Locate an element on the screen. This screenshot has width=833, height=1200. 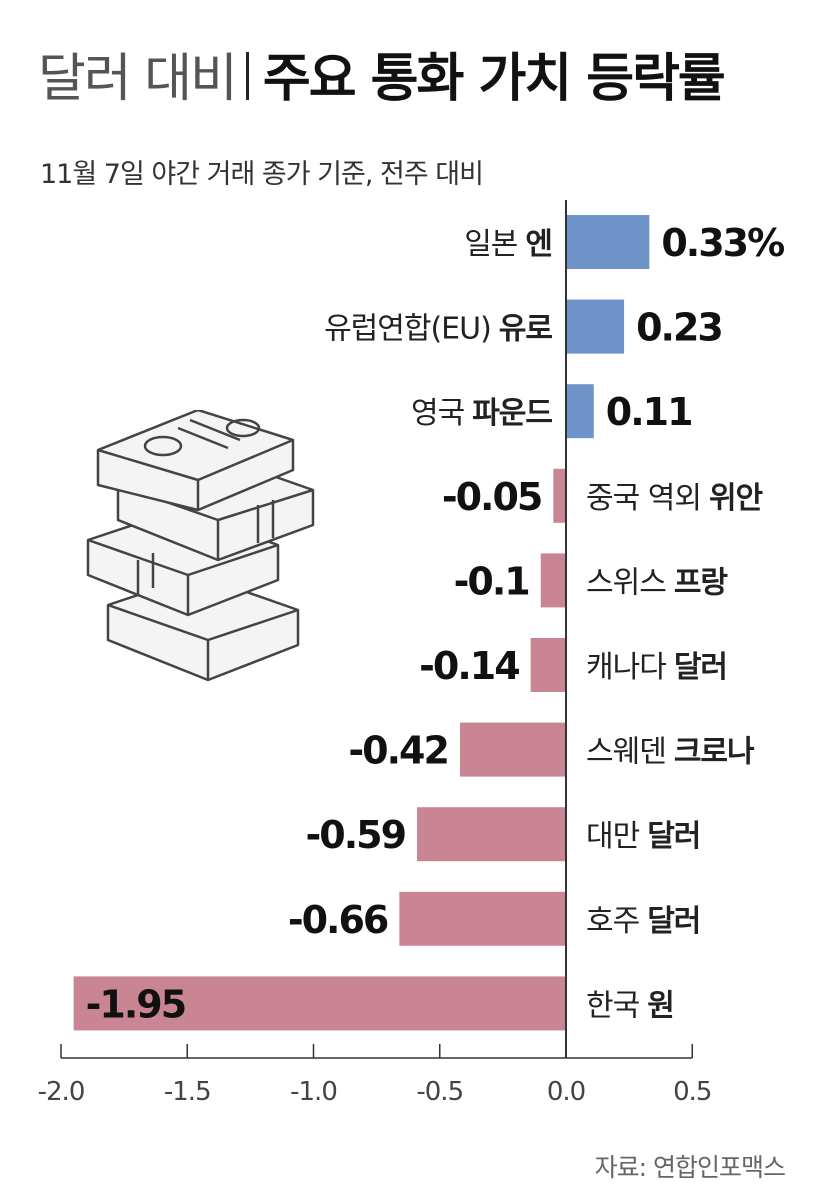
category-label-9: 한국 원 is located at coordinates (630, 1005).